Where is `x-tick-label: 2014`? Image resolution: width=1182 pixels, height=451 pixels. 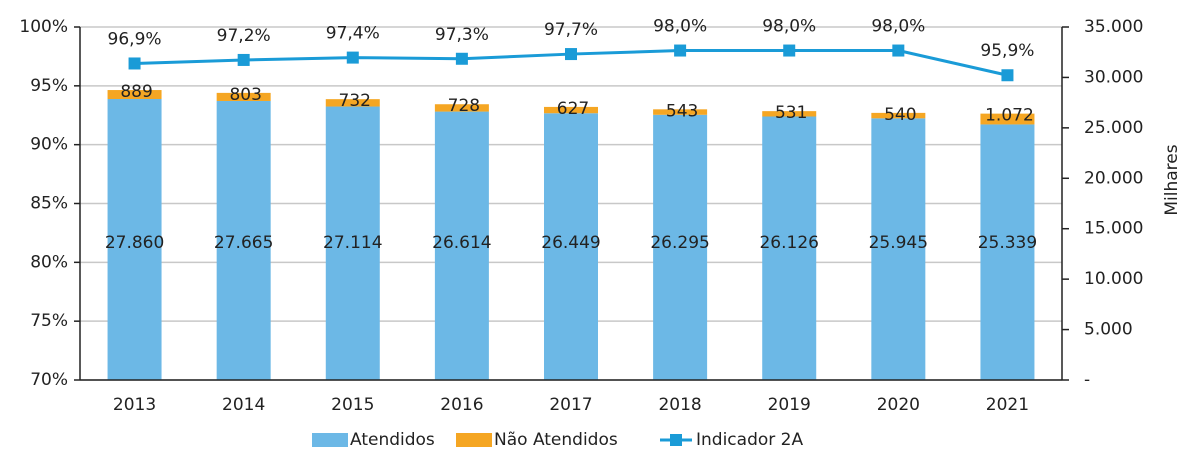 x-tick-label: 2014 is located at coordinates (243, 405).